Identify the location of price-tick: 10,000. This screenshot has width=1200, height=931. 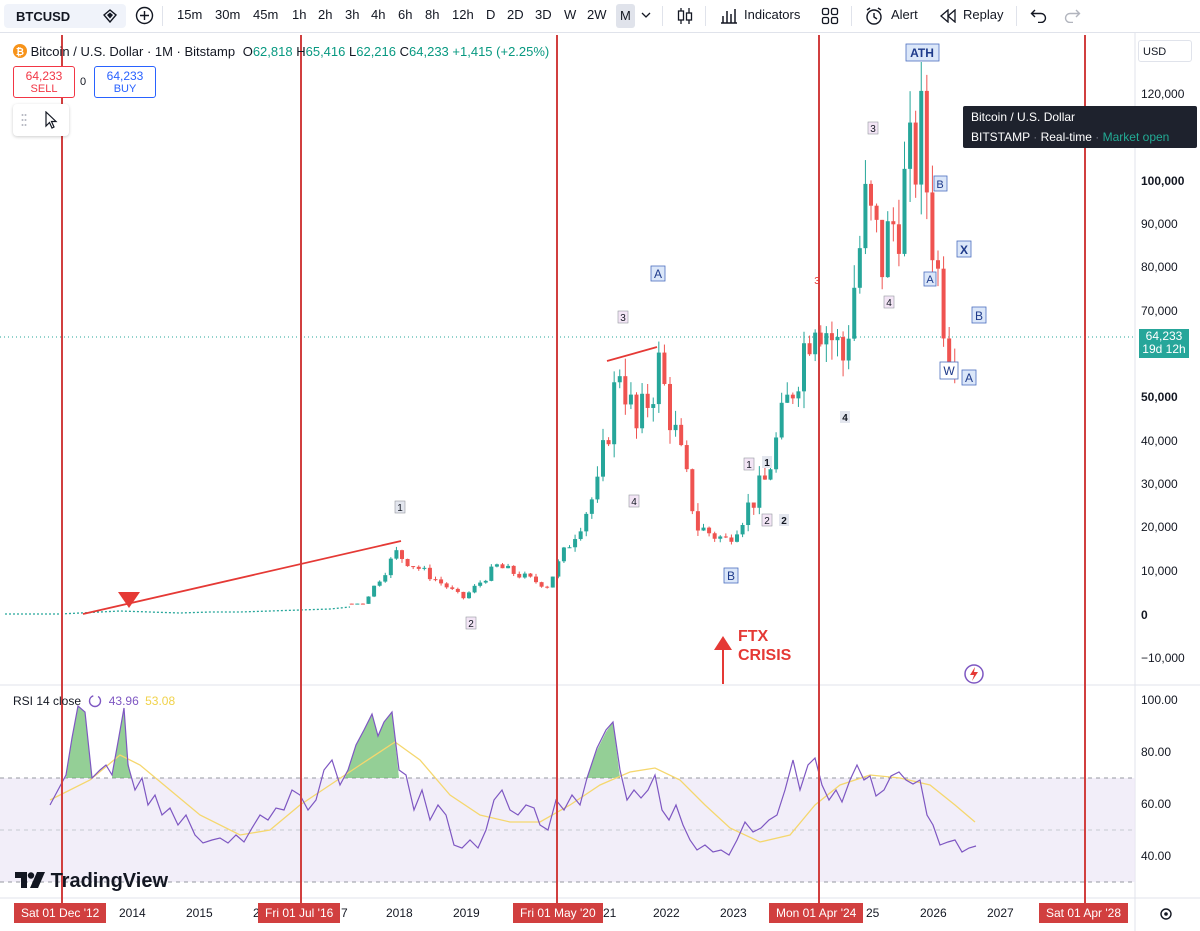
(1159, 571).